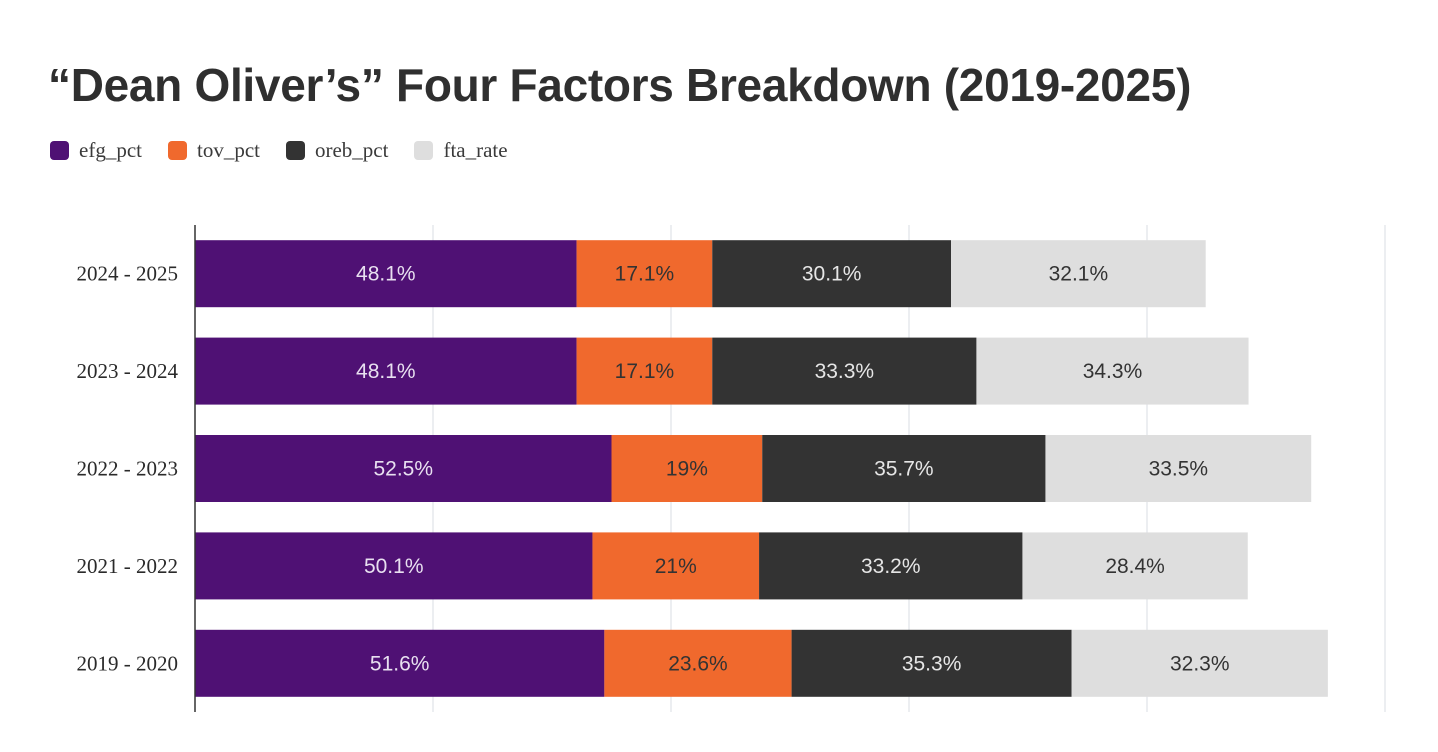  Describe the element at coordinates (128, 566) in the screenshot. I see `category-label: 2021 - 2022` at that location.